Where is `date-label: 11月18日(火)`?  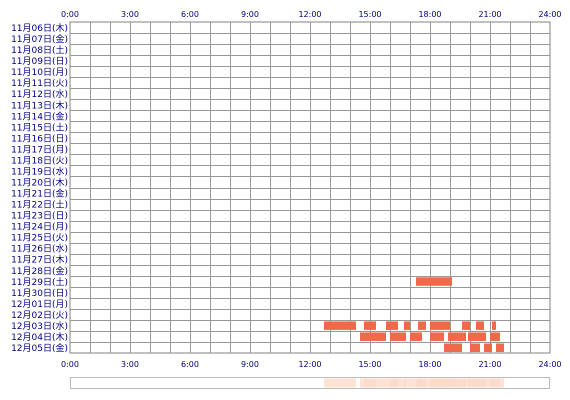
date-label: 11月18日(火) is located at coordinates (39, 160).